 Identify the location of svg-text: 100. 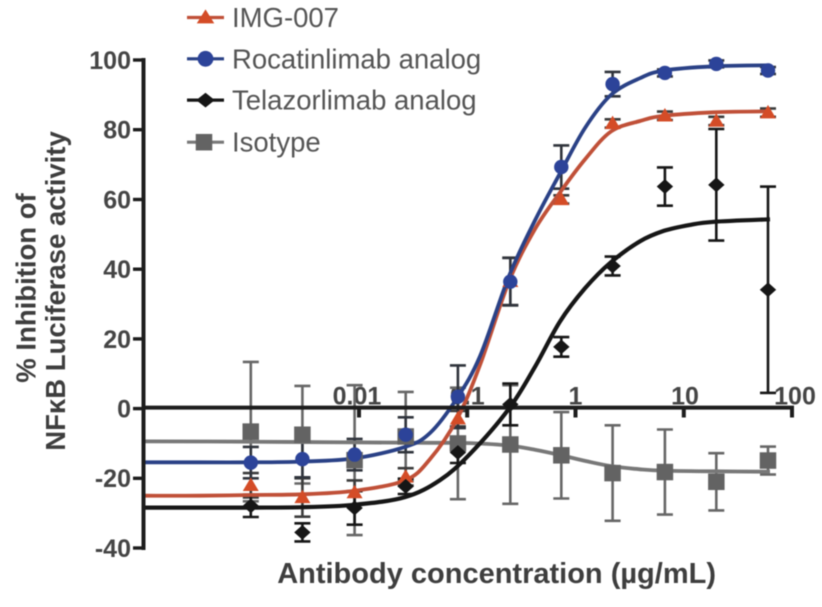
(110, 61).